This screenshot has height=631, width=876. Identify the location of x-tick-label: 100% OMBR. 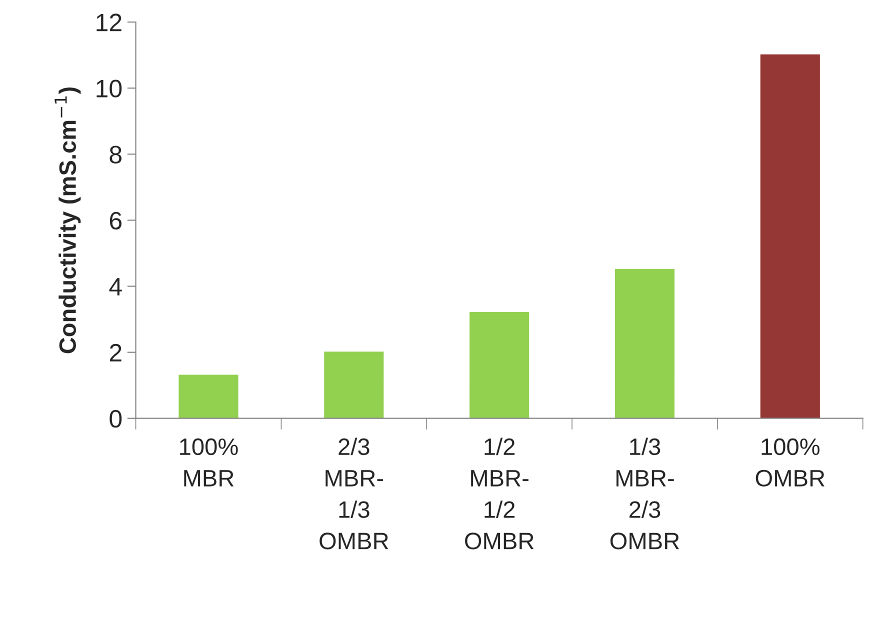
(790, 462).